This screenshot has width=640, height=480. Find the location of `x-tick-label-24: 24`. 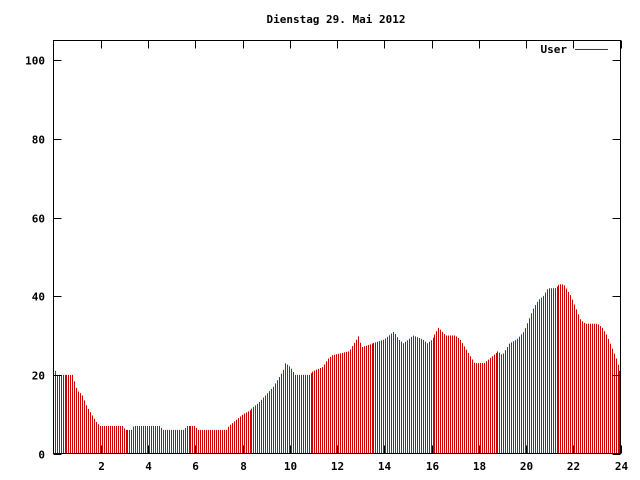

x-tick-label-24: 24 is located at coordinates (622, 466).